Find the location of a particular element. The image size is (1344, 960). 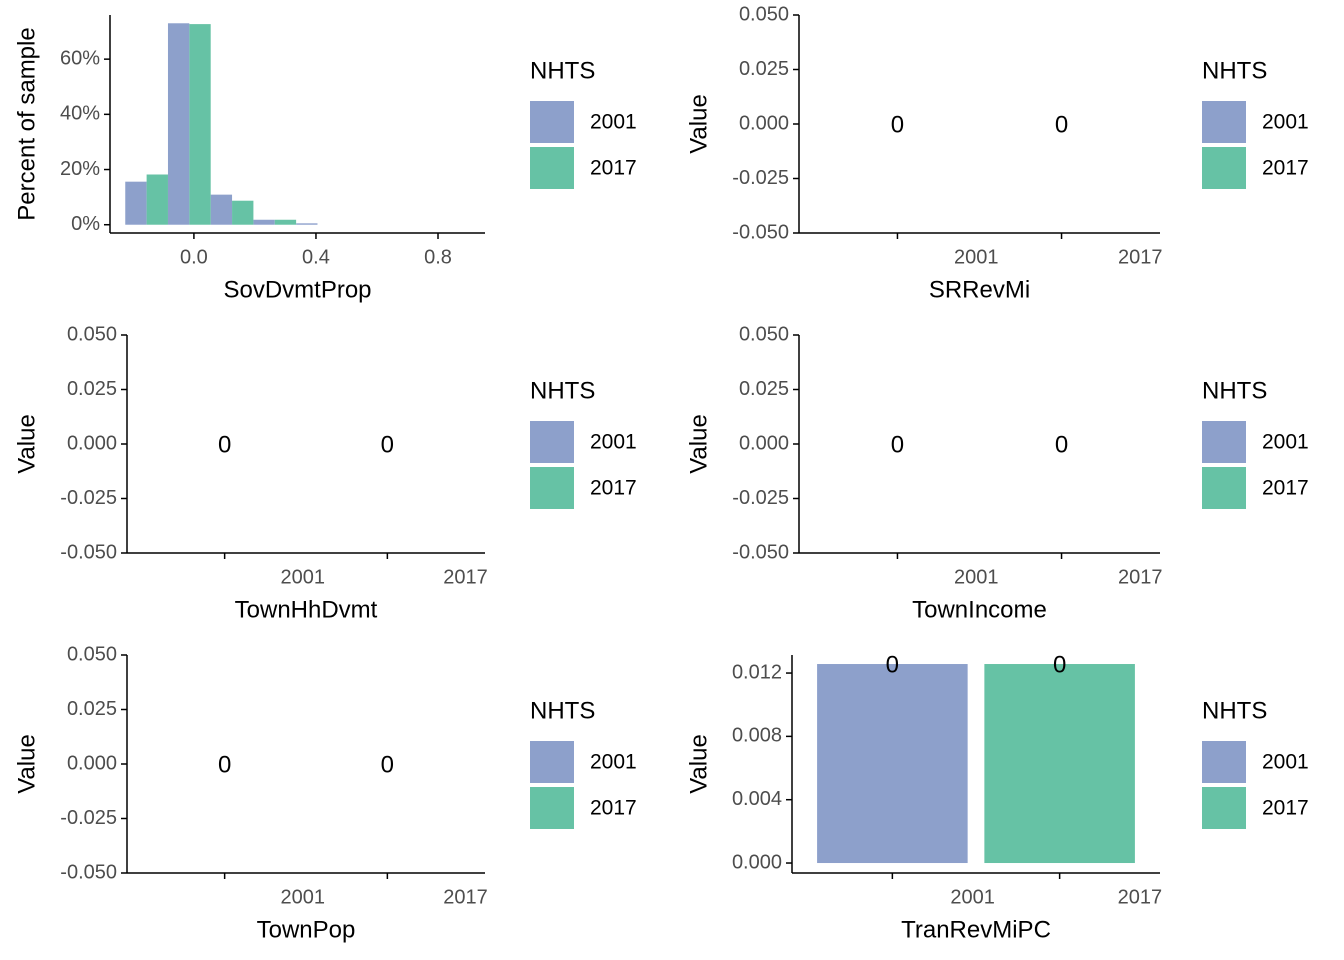

x-tick-label: 0.8 is located at coordinates (438, 257).